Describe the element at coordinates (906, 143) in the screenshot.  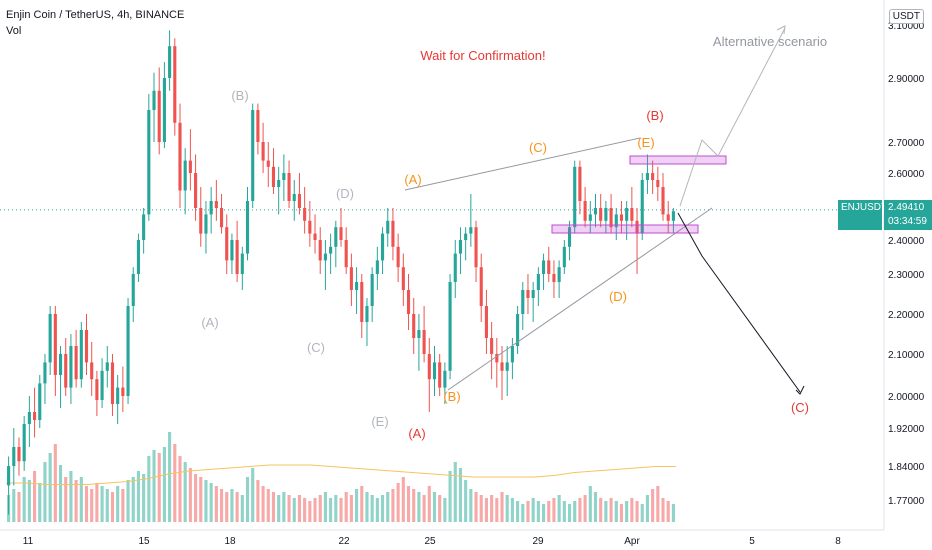
I see `y-tick-label: 2.70000` at that location.